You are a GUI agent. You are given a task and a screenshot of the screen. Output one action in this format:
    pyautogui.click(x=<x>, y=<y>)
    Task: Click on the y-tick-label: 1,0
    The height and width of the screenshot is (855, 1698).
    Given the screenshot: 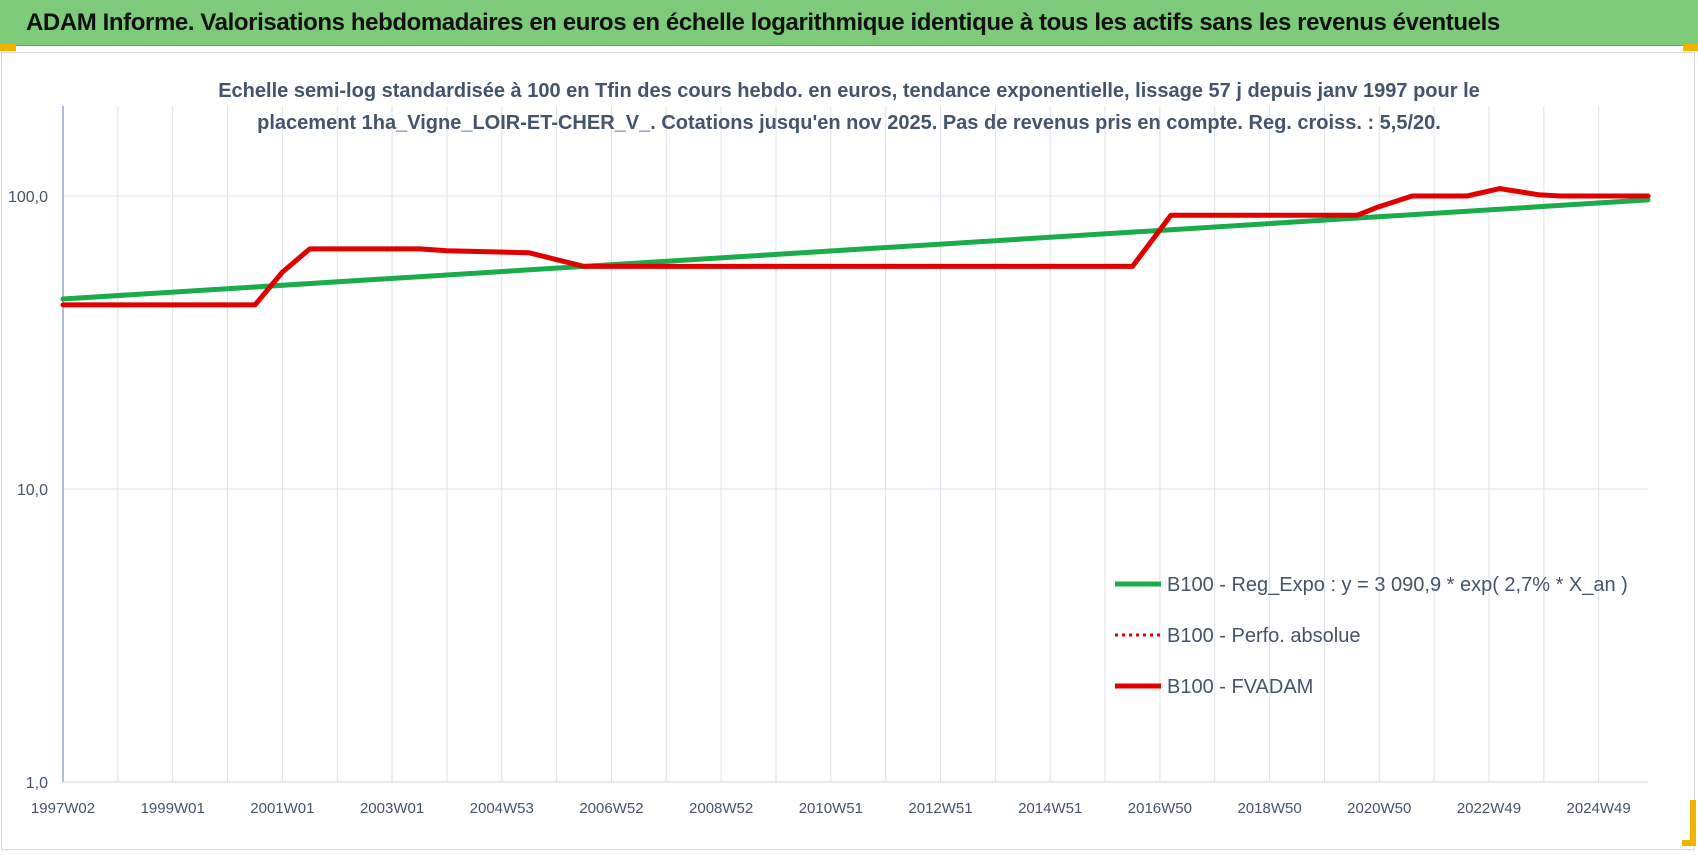 What is the action you would take?
    pyautogui.click(x=37, y=783)
    